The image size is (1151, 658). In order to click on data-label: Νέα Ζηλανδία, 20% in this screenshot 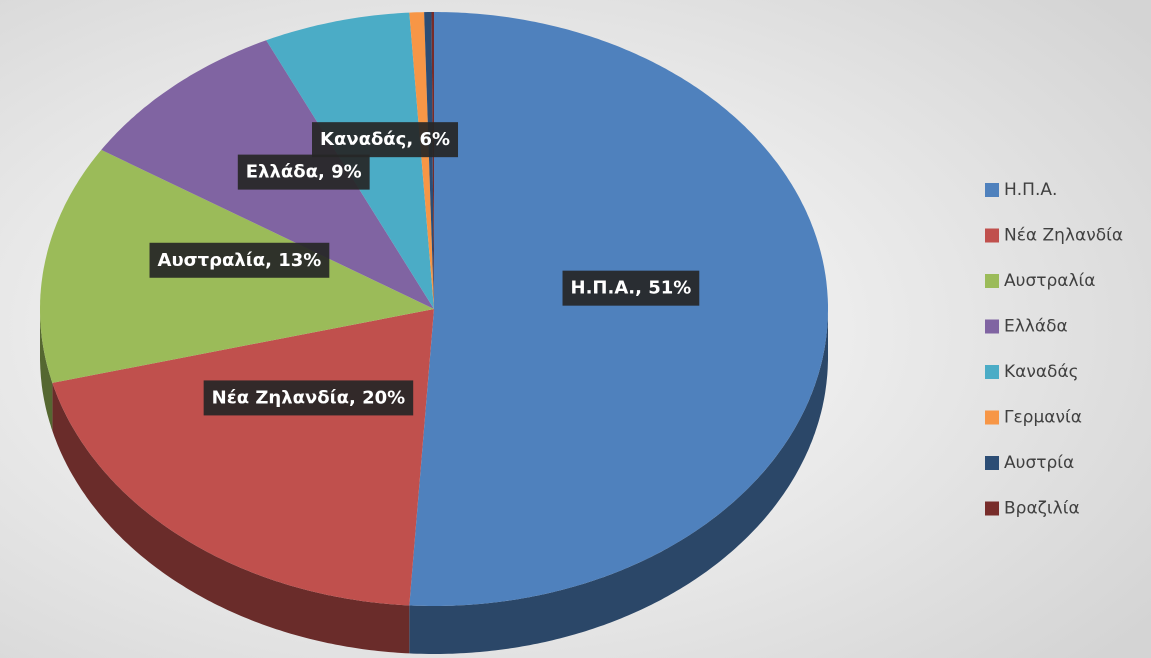, I will do `click(309, 397)`.